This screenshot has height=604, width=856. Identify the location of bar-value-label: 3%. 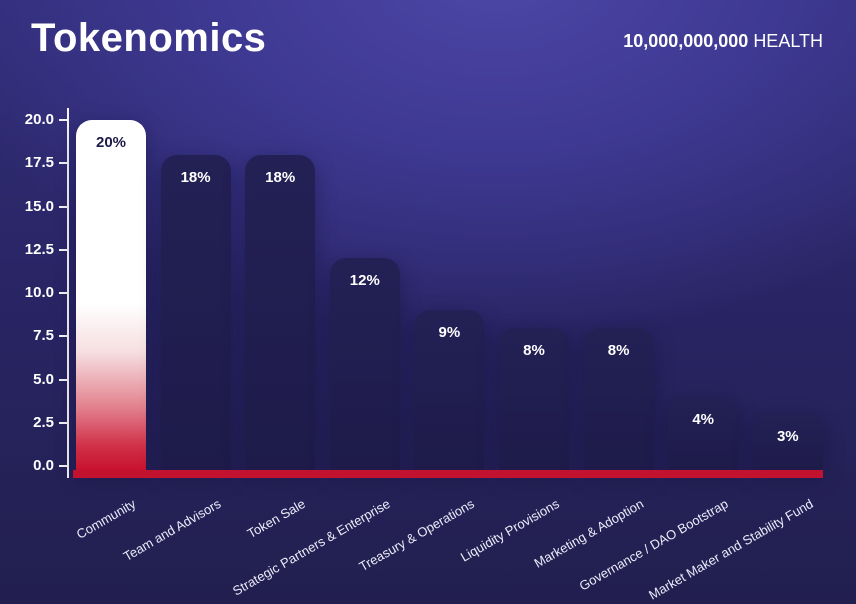
(787, 437).